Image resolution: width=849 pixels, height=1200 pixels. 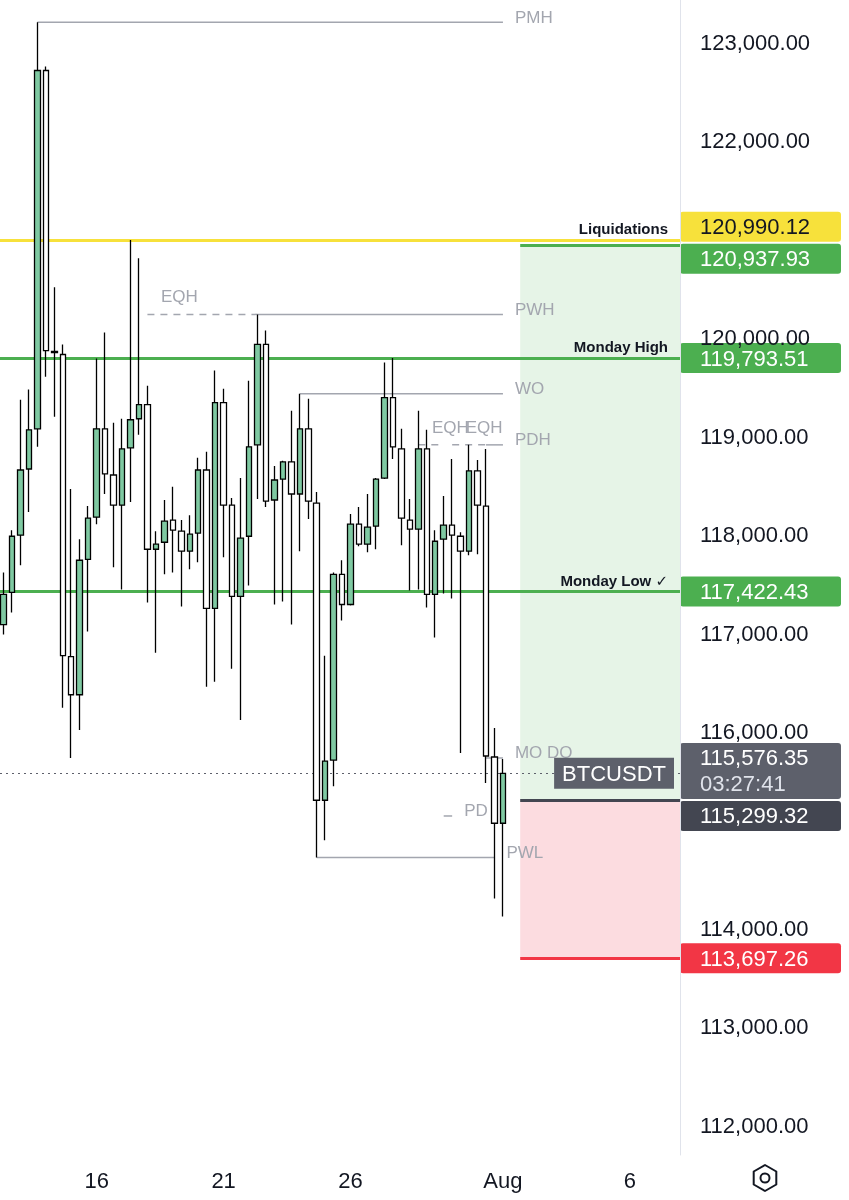 What do you see at coordinates (630, 1180) in the screenshot?
I see `x-tick-label: 6` at bounding box center [630, 1180].